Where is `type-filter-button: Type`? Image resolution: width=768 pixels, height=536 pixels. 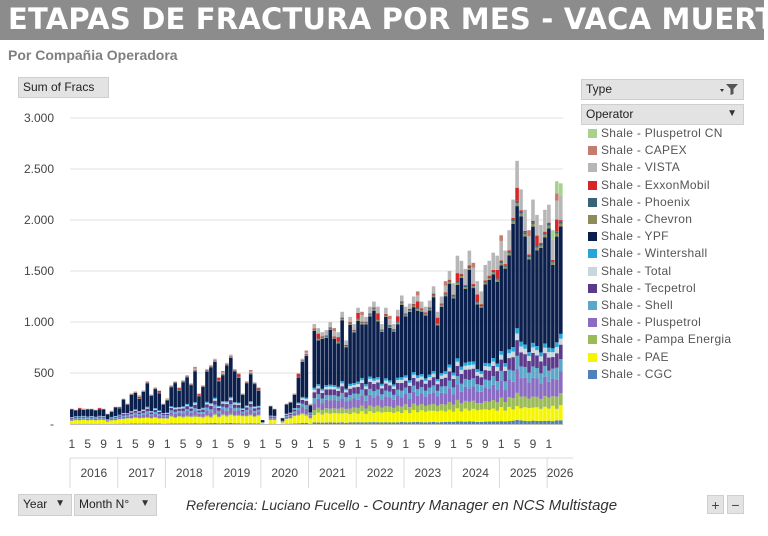 type-filter-button: Type is located at coordinates (662, 89).